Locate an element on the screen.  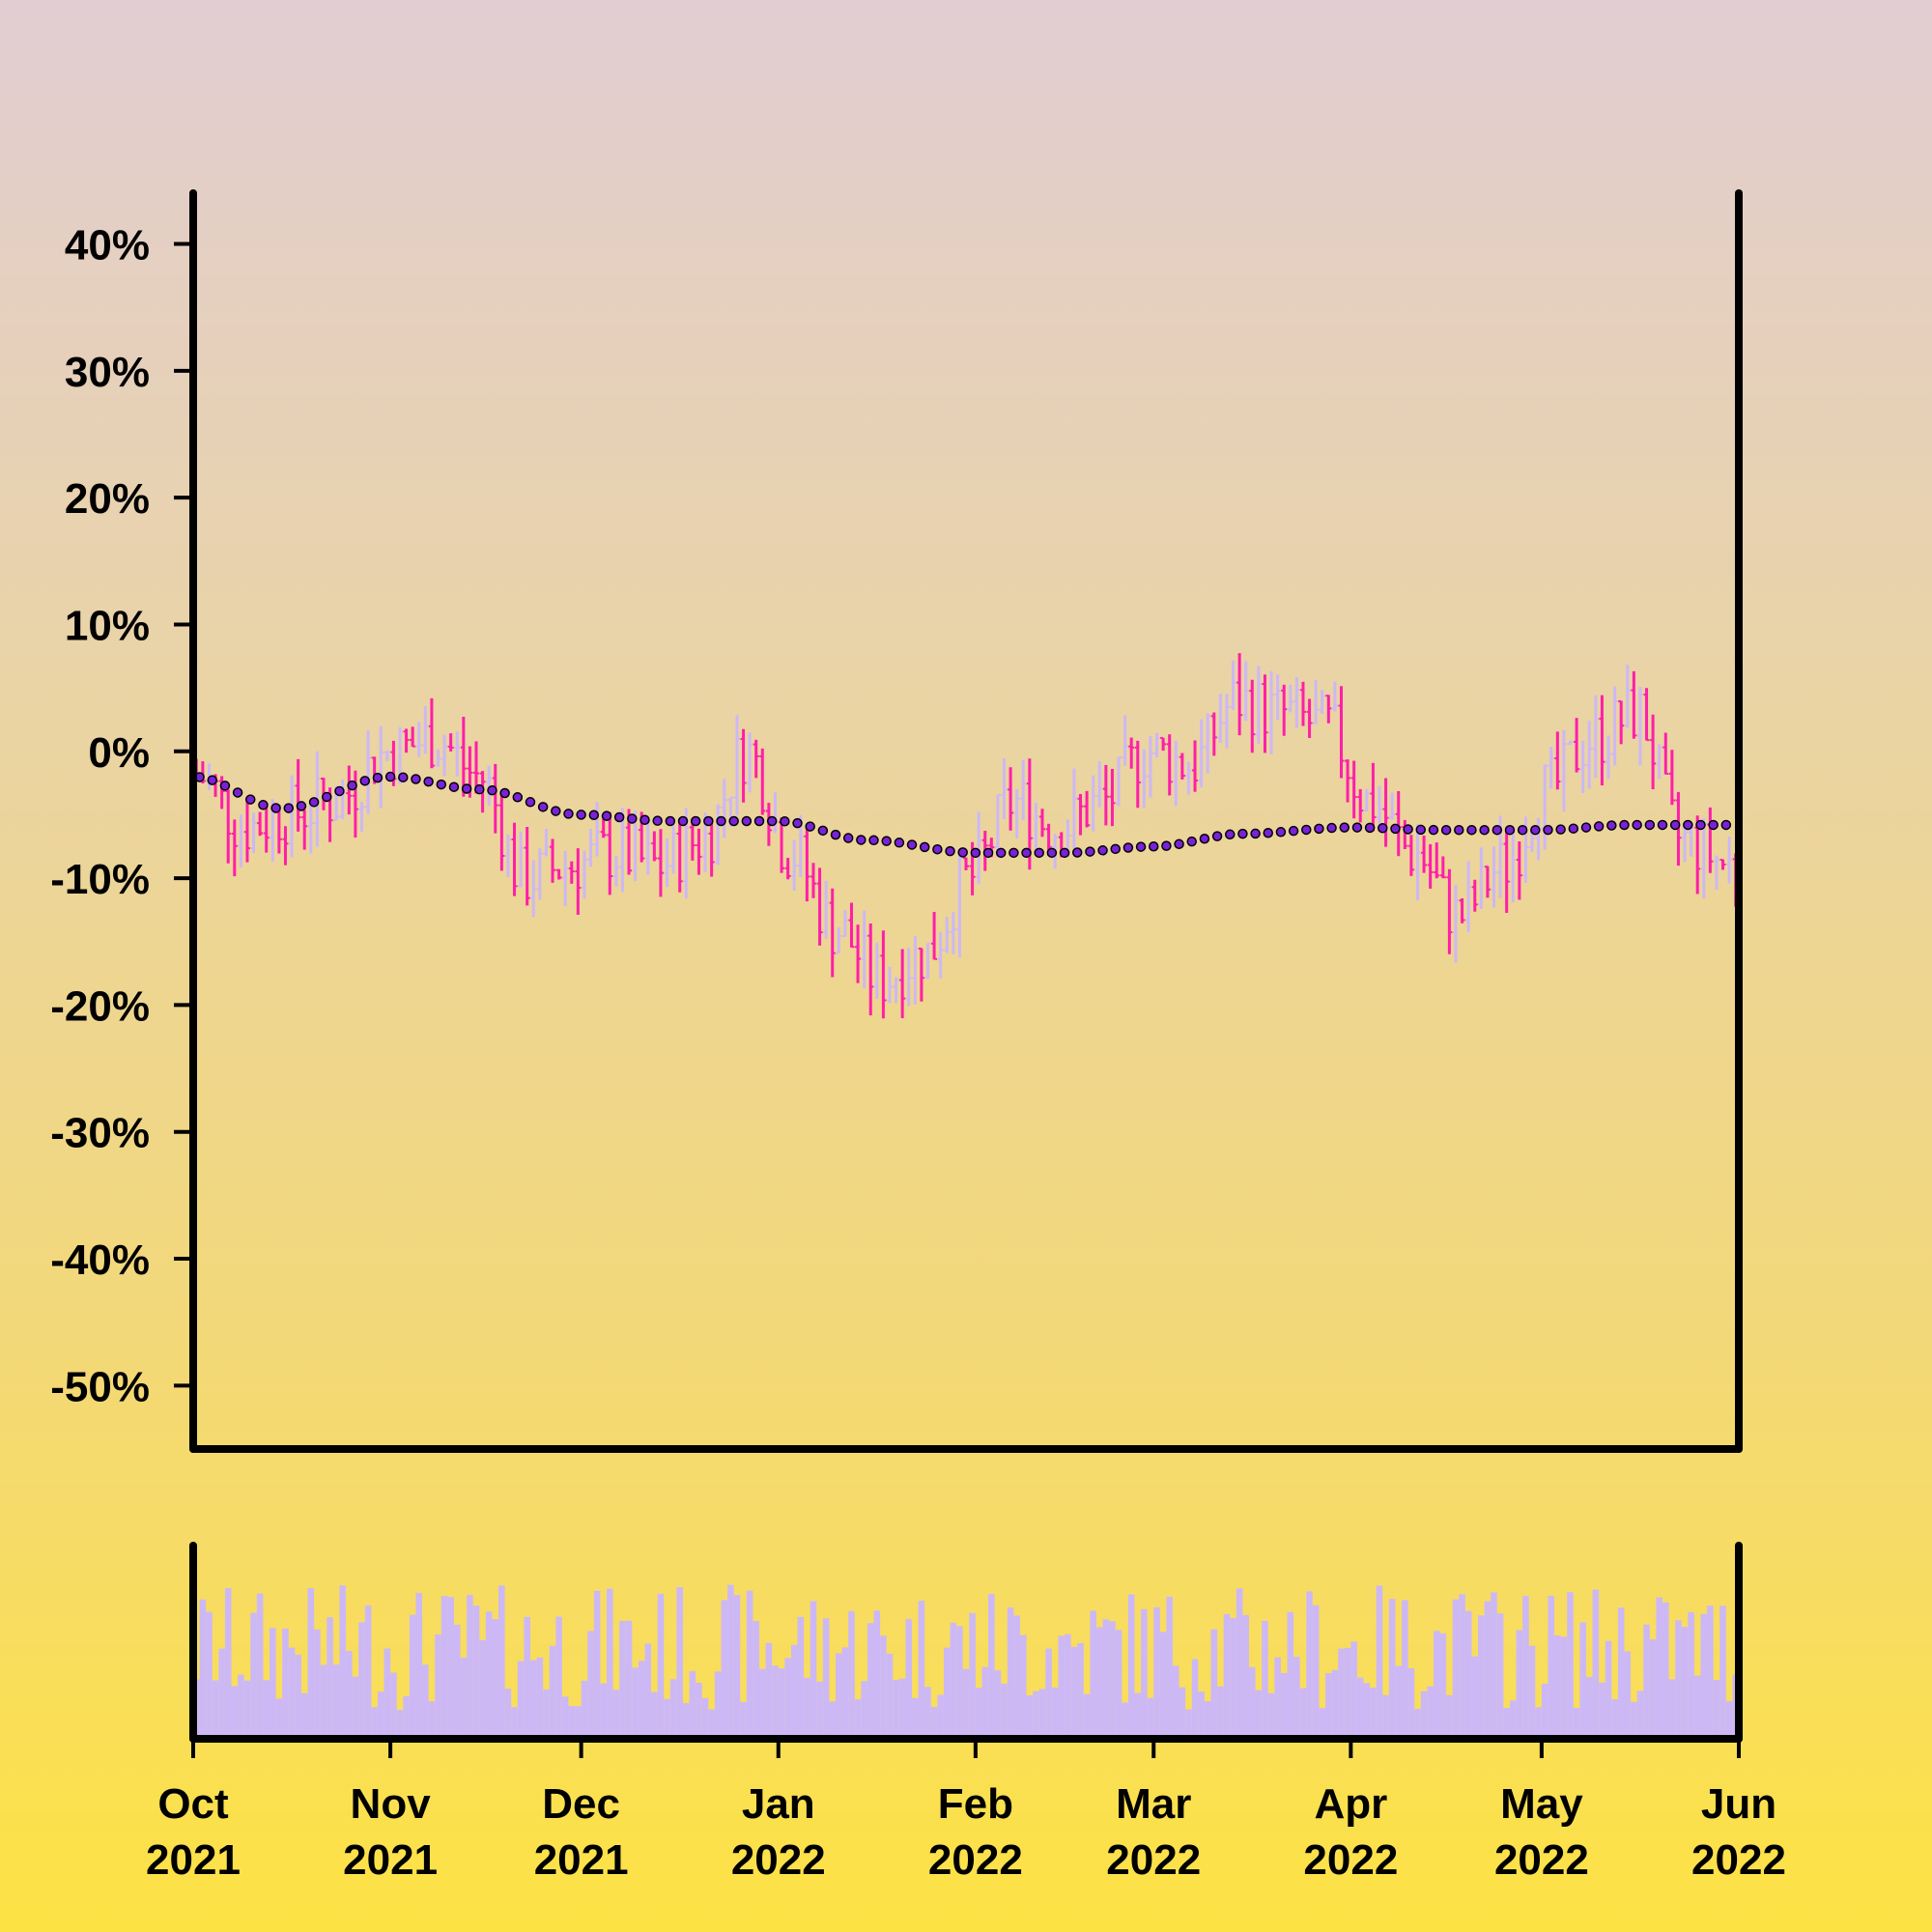
y-tick-label: 30% is located at coordinates (107, 372).